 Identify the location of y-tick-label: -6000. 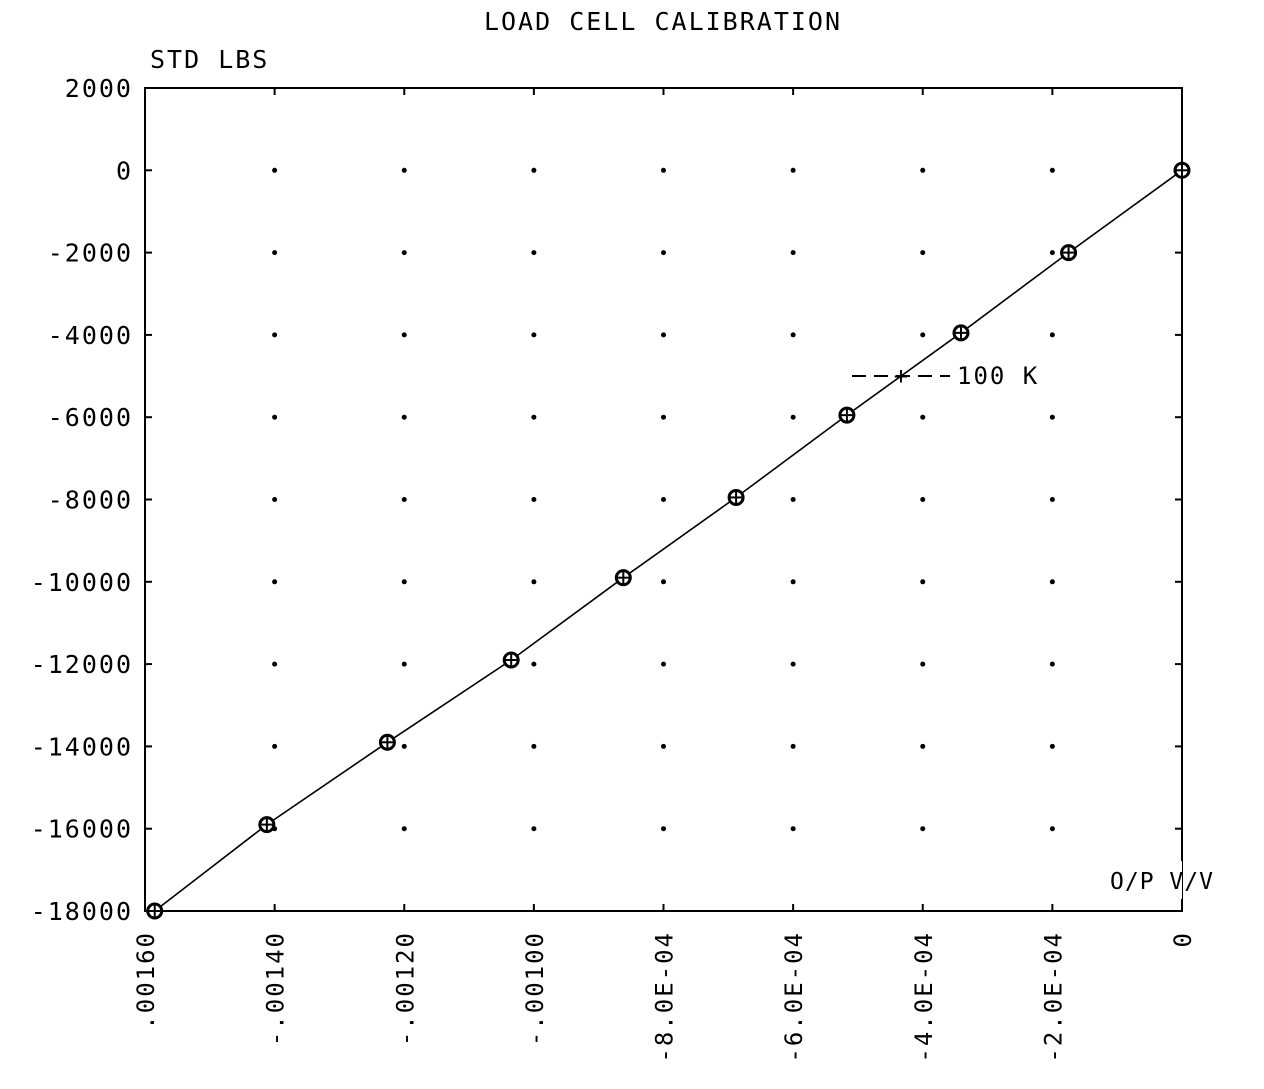
(90, 417).